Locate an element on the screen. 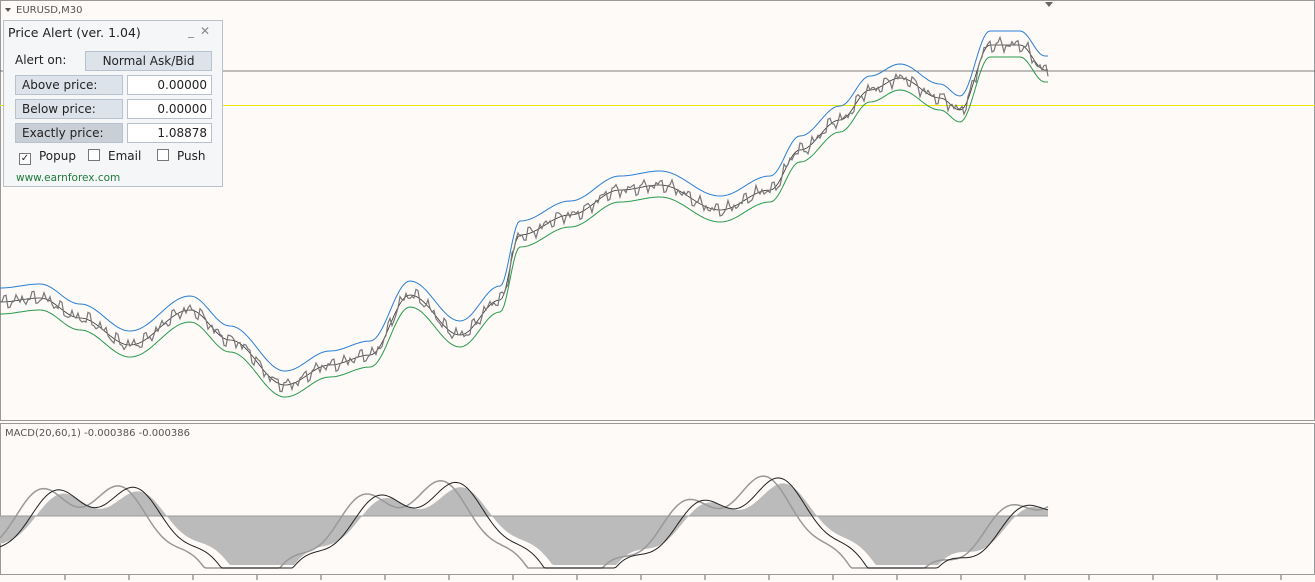  row-label: Exactly price: is located at coordinates (69, 133).